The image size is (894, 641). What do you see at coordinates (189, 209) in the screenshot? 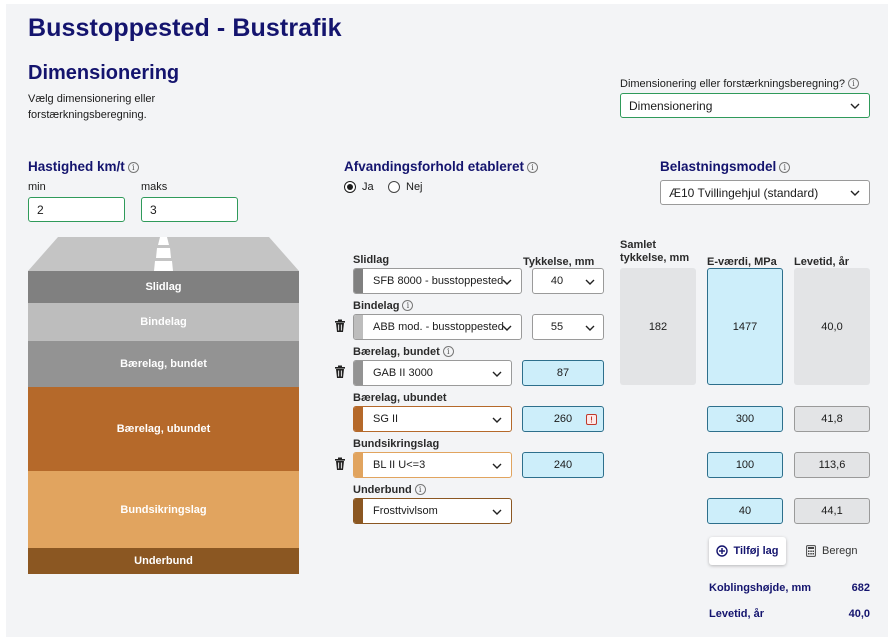
I see `speed-max-input: 3` at bounding box center [189, 209].